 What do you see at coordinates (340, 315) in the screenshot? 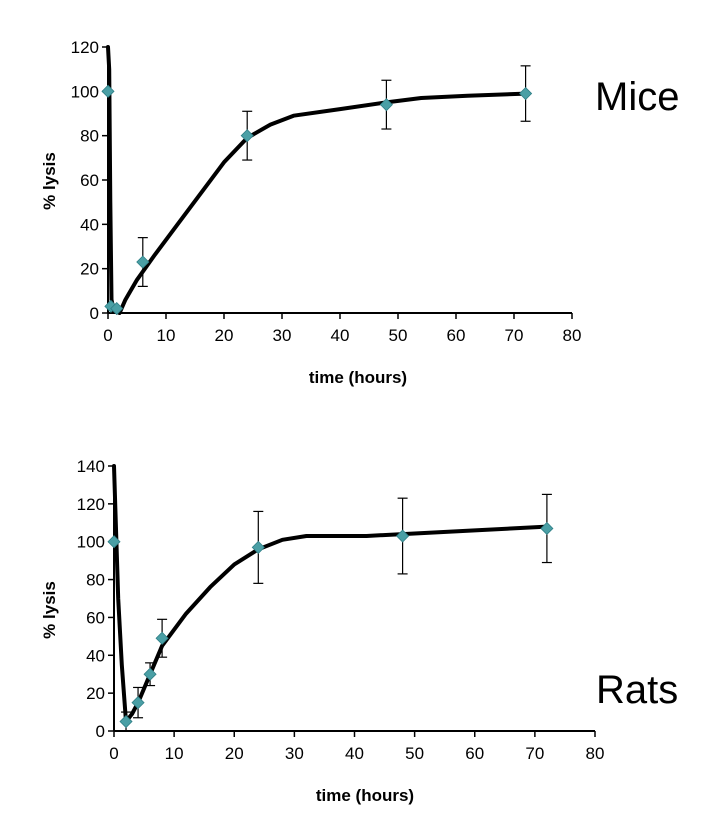
I see `x-axis-mice` at bounding box center [340, 315].